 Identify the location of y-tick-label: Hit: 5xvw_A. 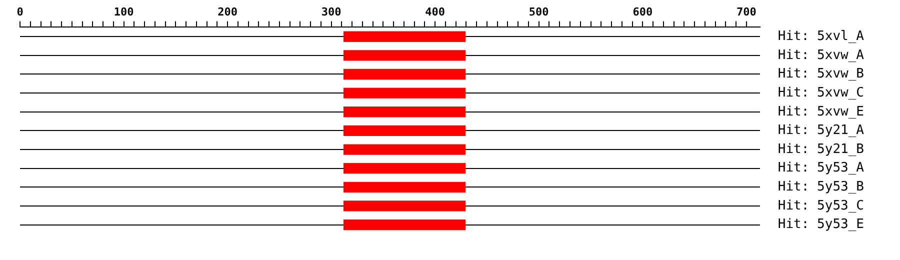
(821, 55).